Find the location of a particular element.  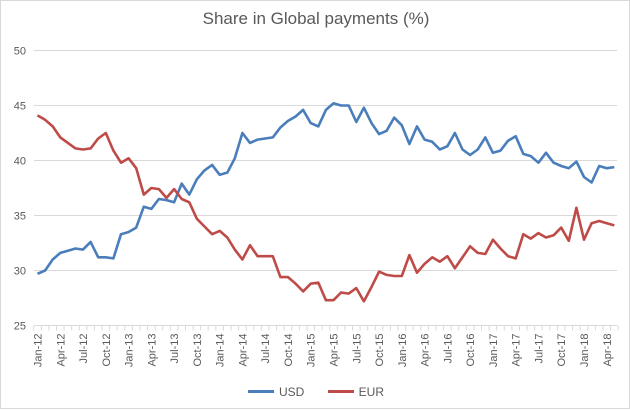

x-tick-label: Apr-18 is located at coordinates (608, 350).